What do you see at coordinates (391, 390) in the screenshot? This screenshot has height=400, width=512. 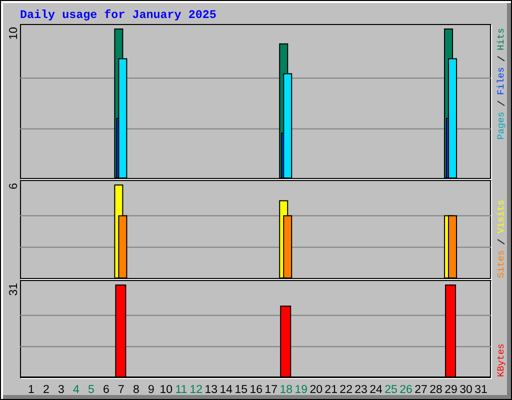 I see `x-tick-label: 25` at bounding box center [391, 390].